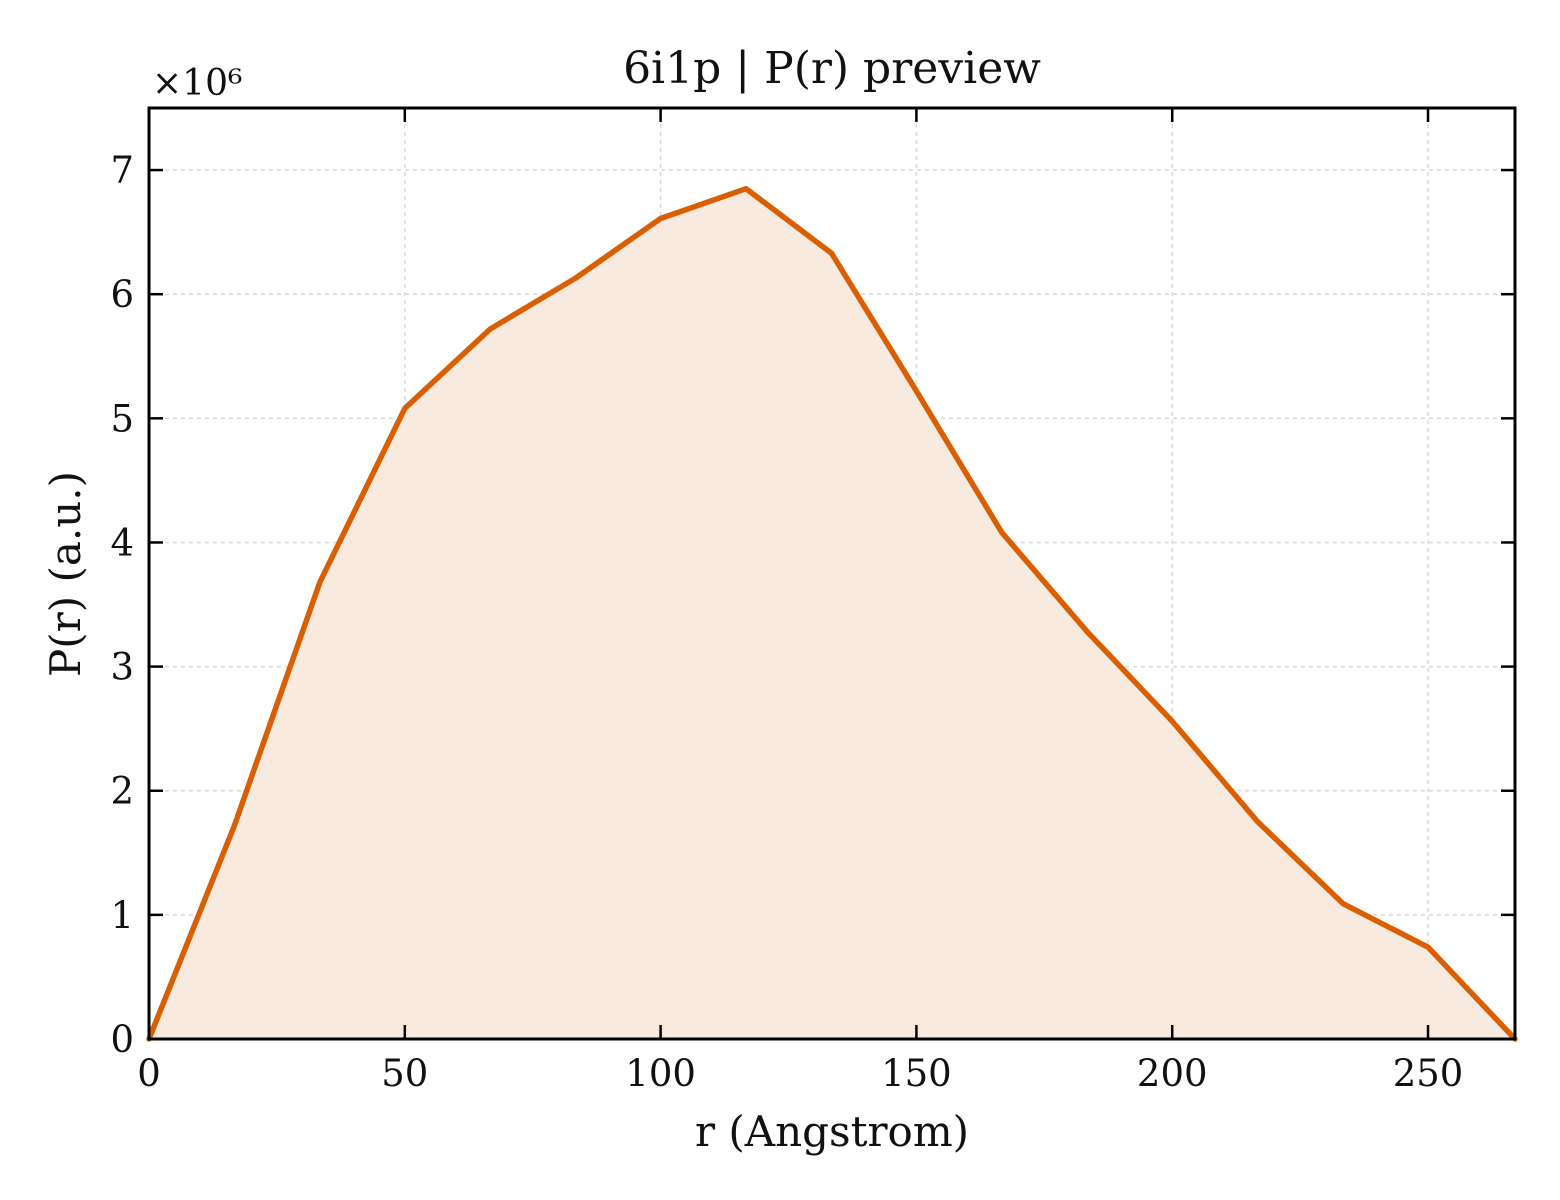  Describe the element at coordinates (1172, 1073) in the screenshot. I see `x-tick-label: 200` at that location.